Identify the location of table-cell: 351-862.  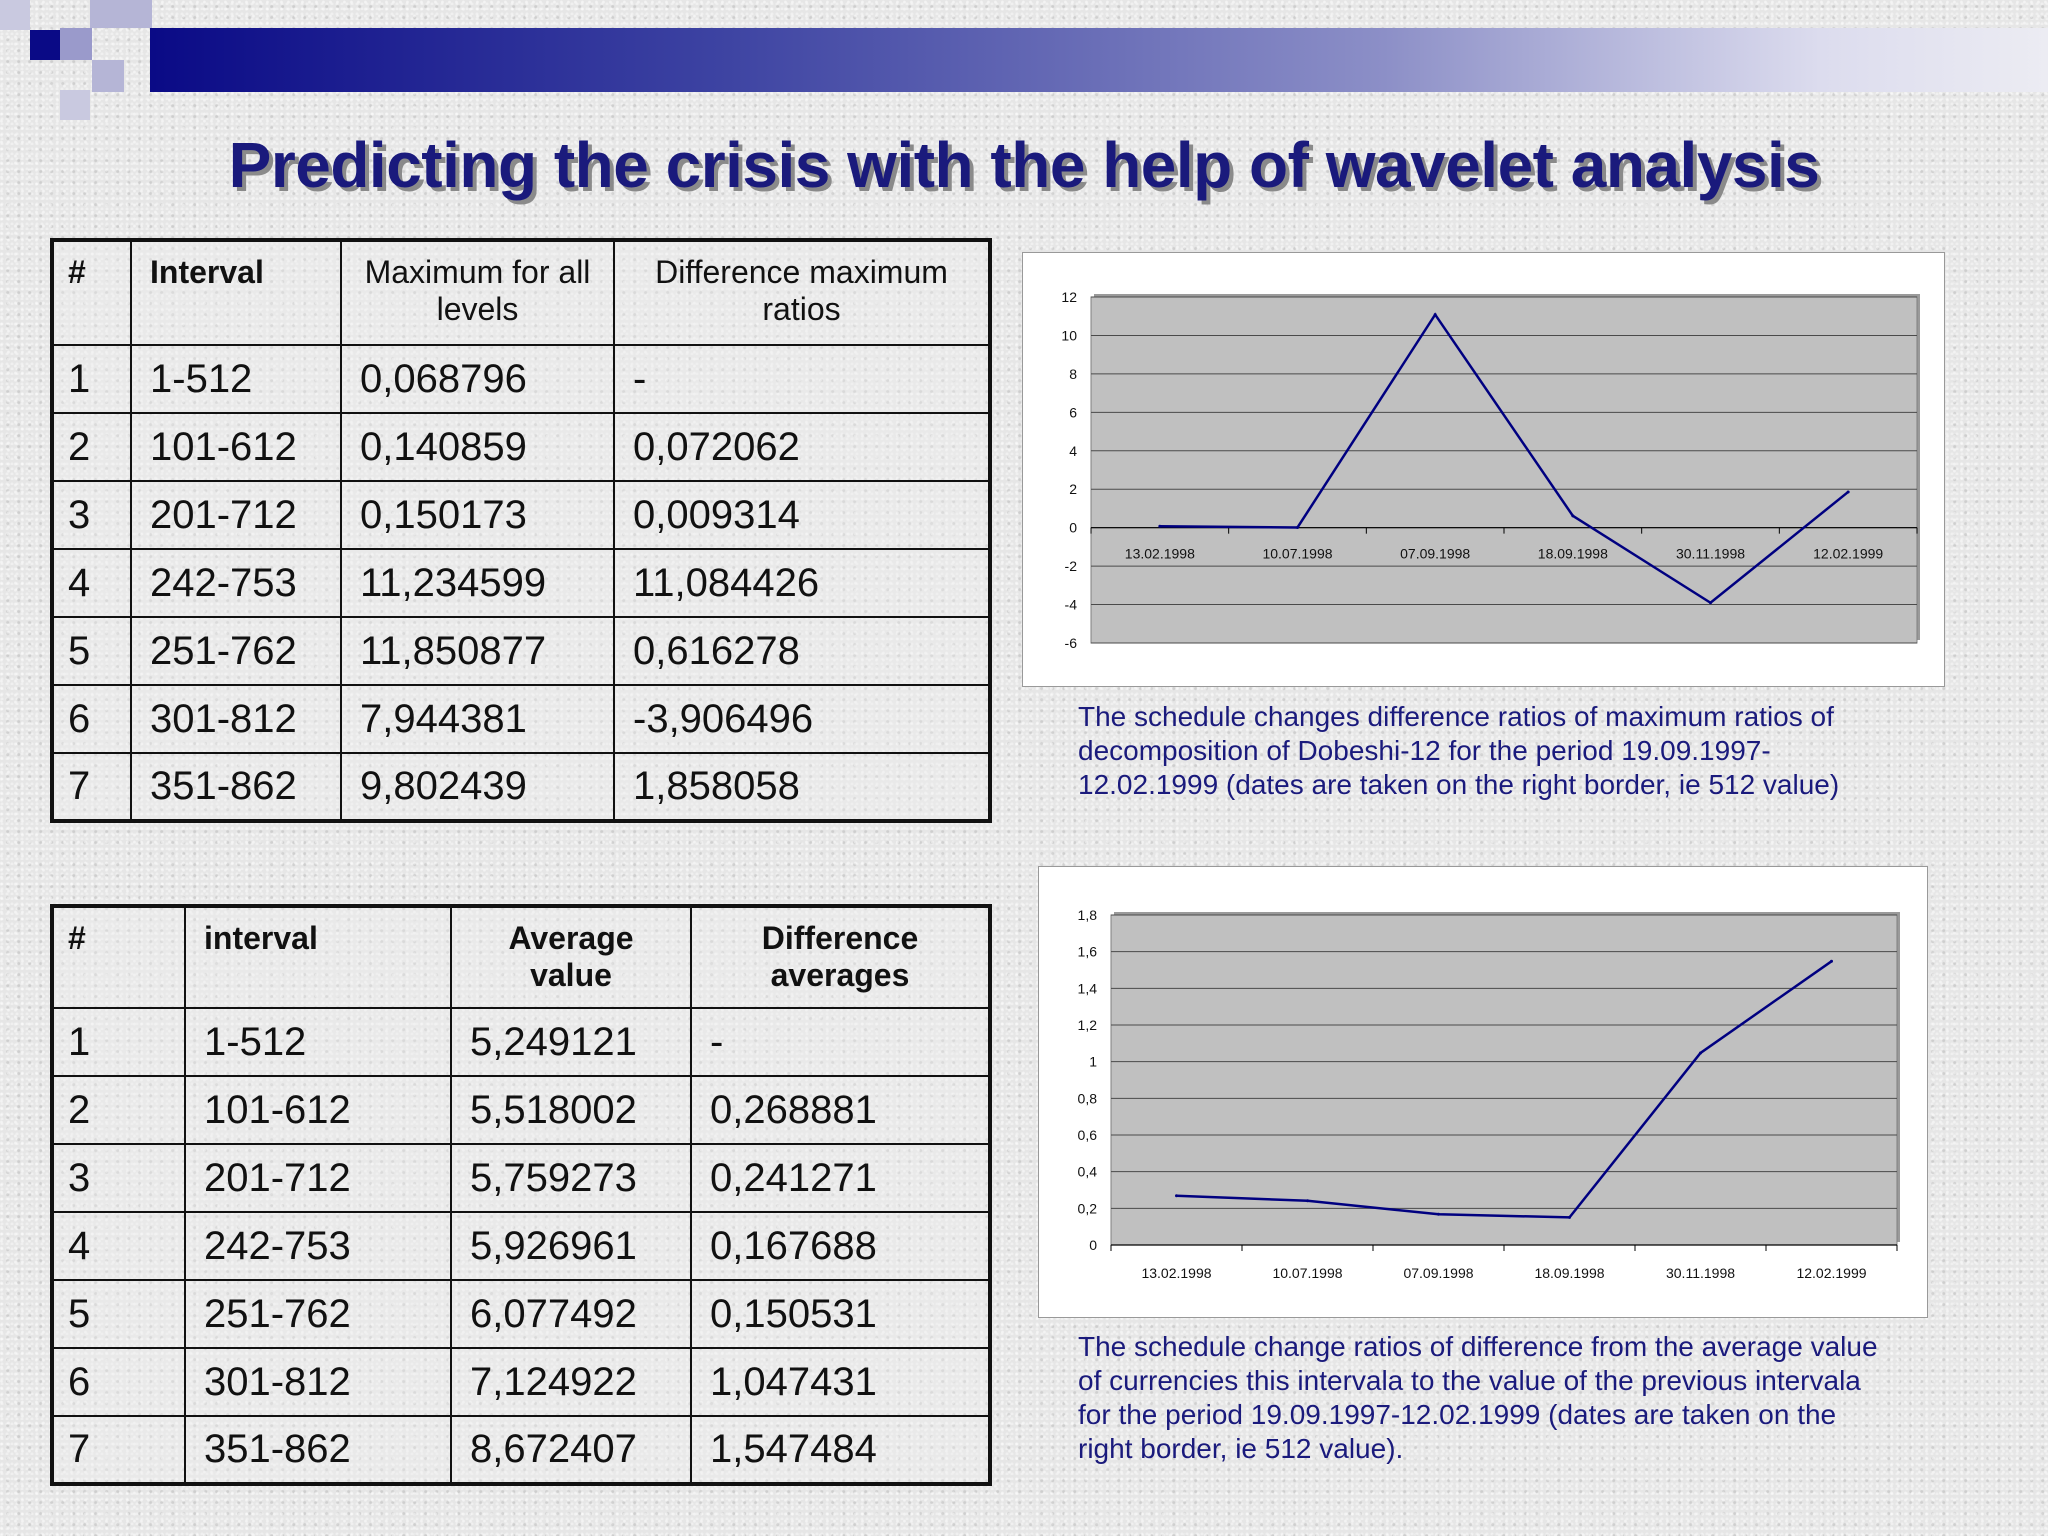
(236, 787).